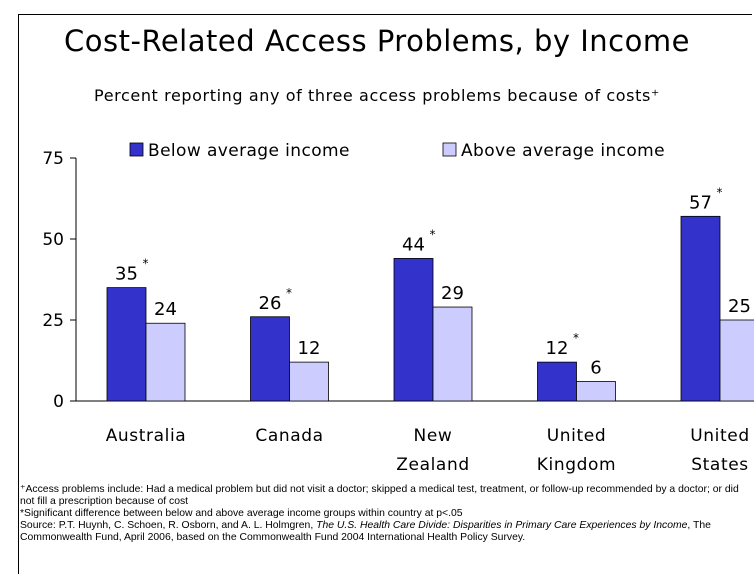  What do you see at coordinates (249, 151) in the screenshot?
I see `legend-label: Below average income` at bounding box center [249, 151].